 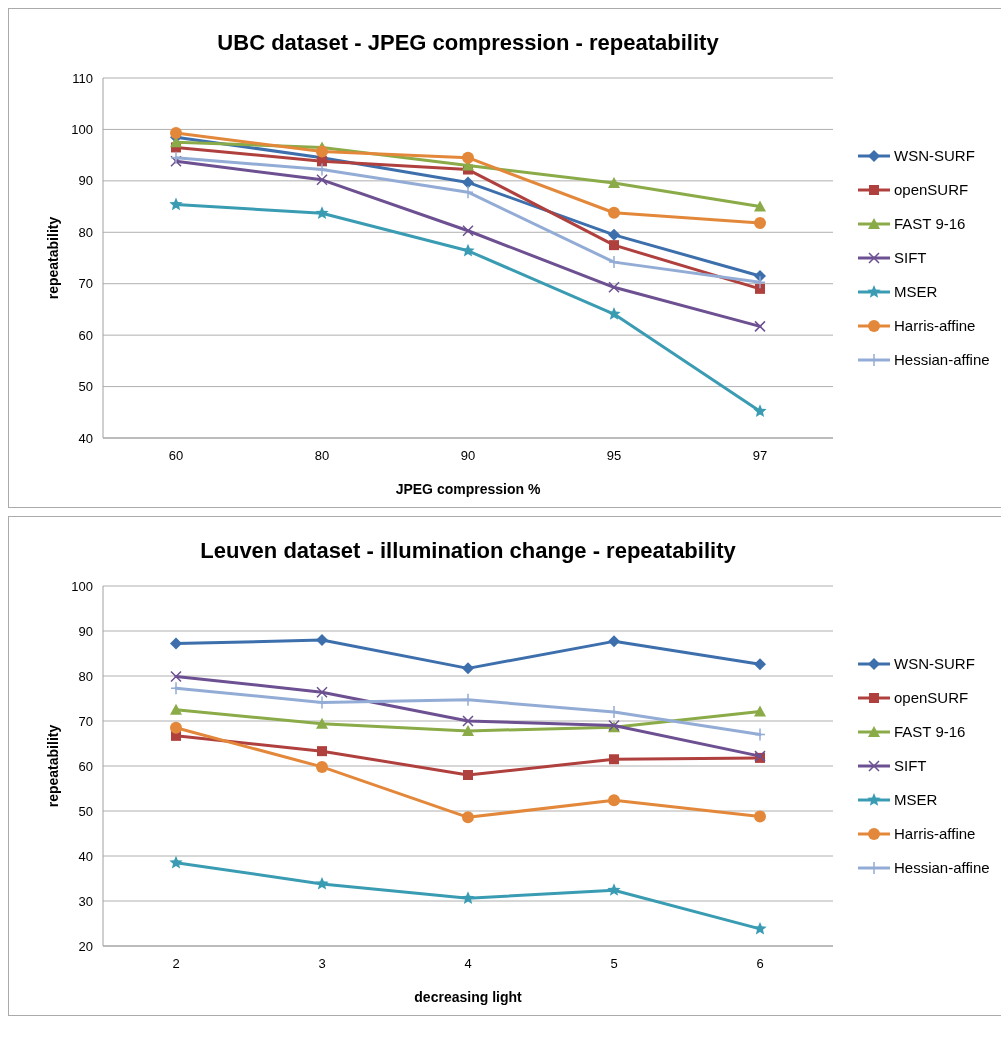 What do you see at coordinates (614, 455) in the screenshot?
I see `x-tick-label: 95` at bounding box center [614, 455].